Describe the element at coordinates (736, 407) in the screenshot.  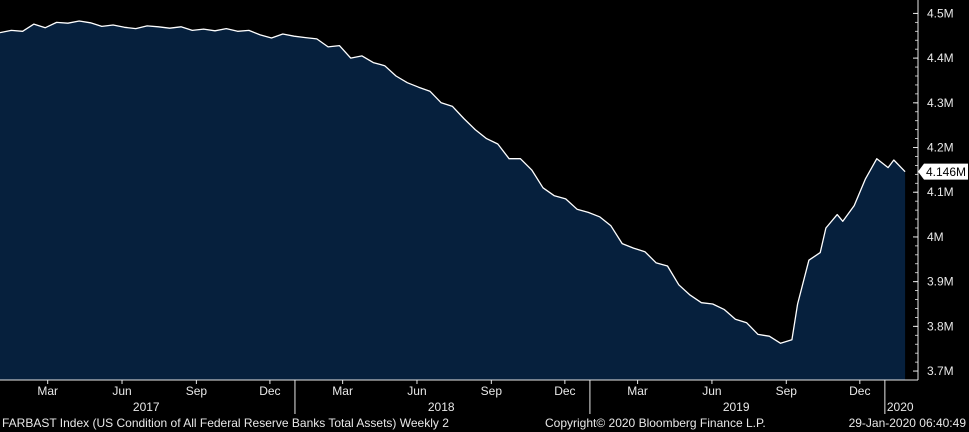
I see `year-label: 2019` at that location.